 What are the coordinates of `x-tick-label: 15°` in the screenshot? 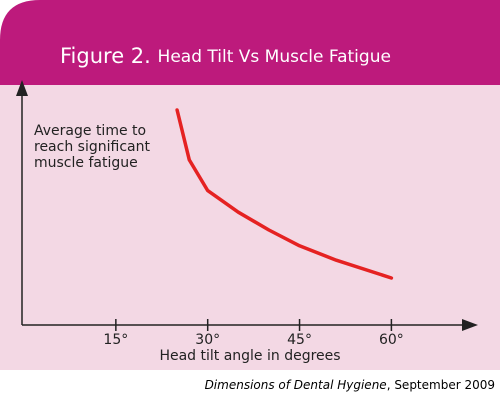 It's located at (115, 340).